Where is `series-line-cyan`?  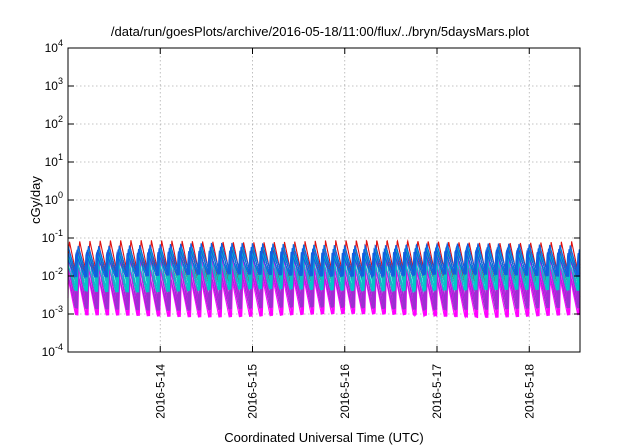 series-line-cyan is located at coordinates (324, 274).